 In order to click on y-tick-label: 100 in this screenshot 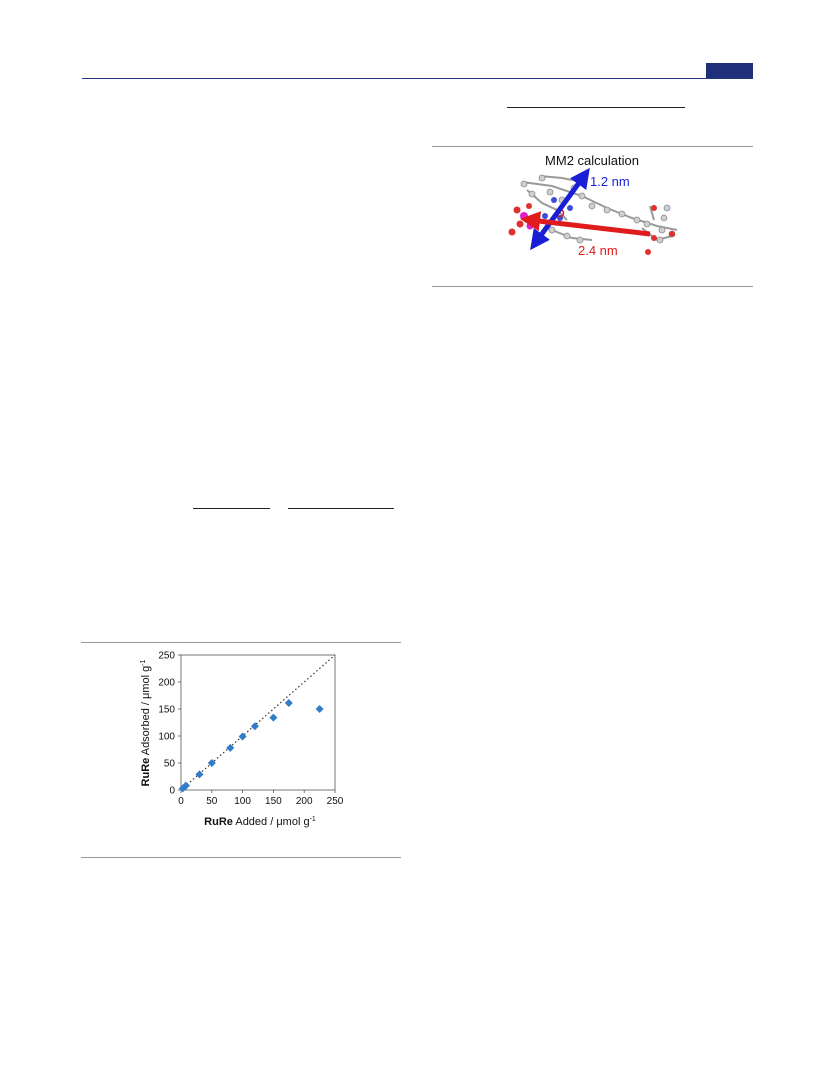, I will do `click(166, 737)`.